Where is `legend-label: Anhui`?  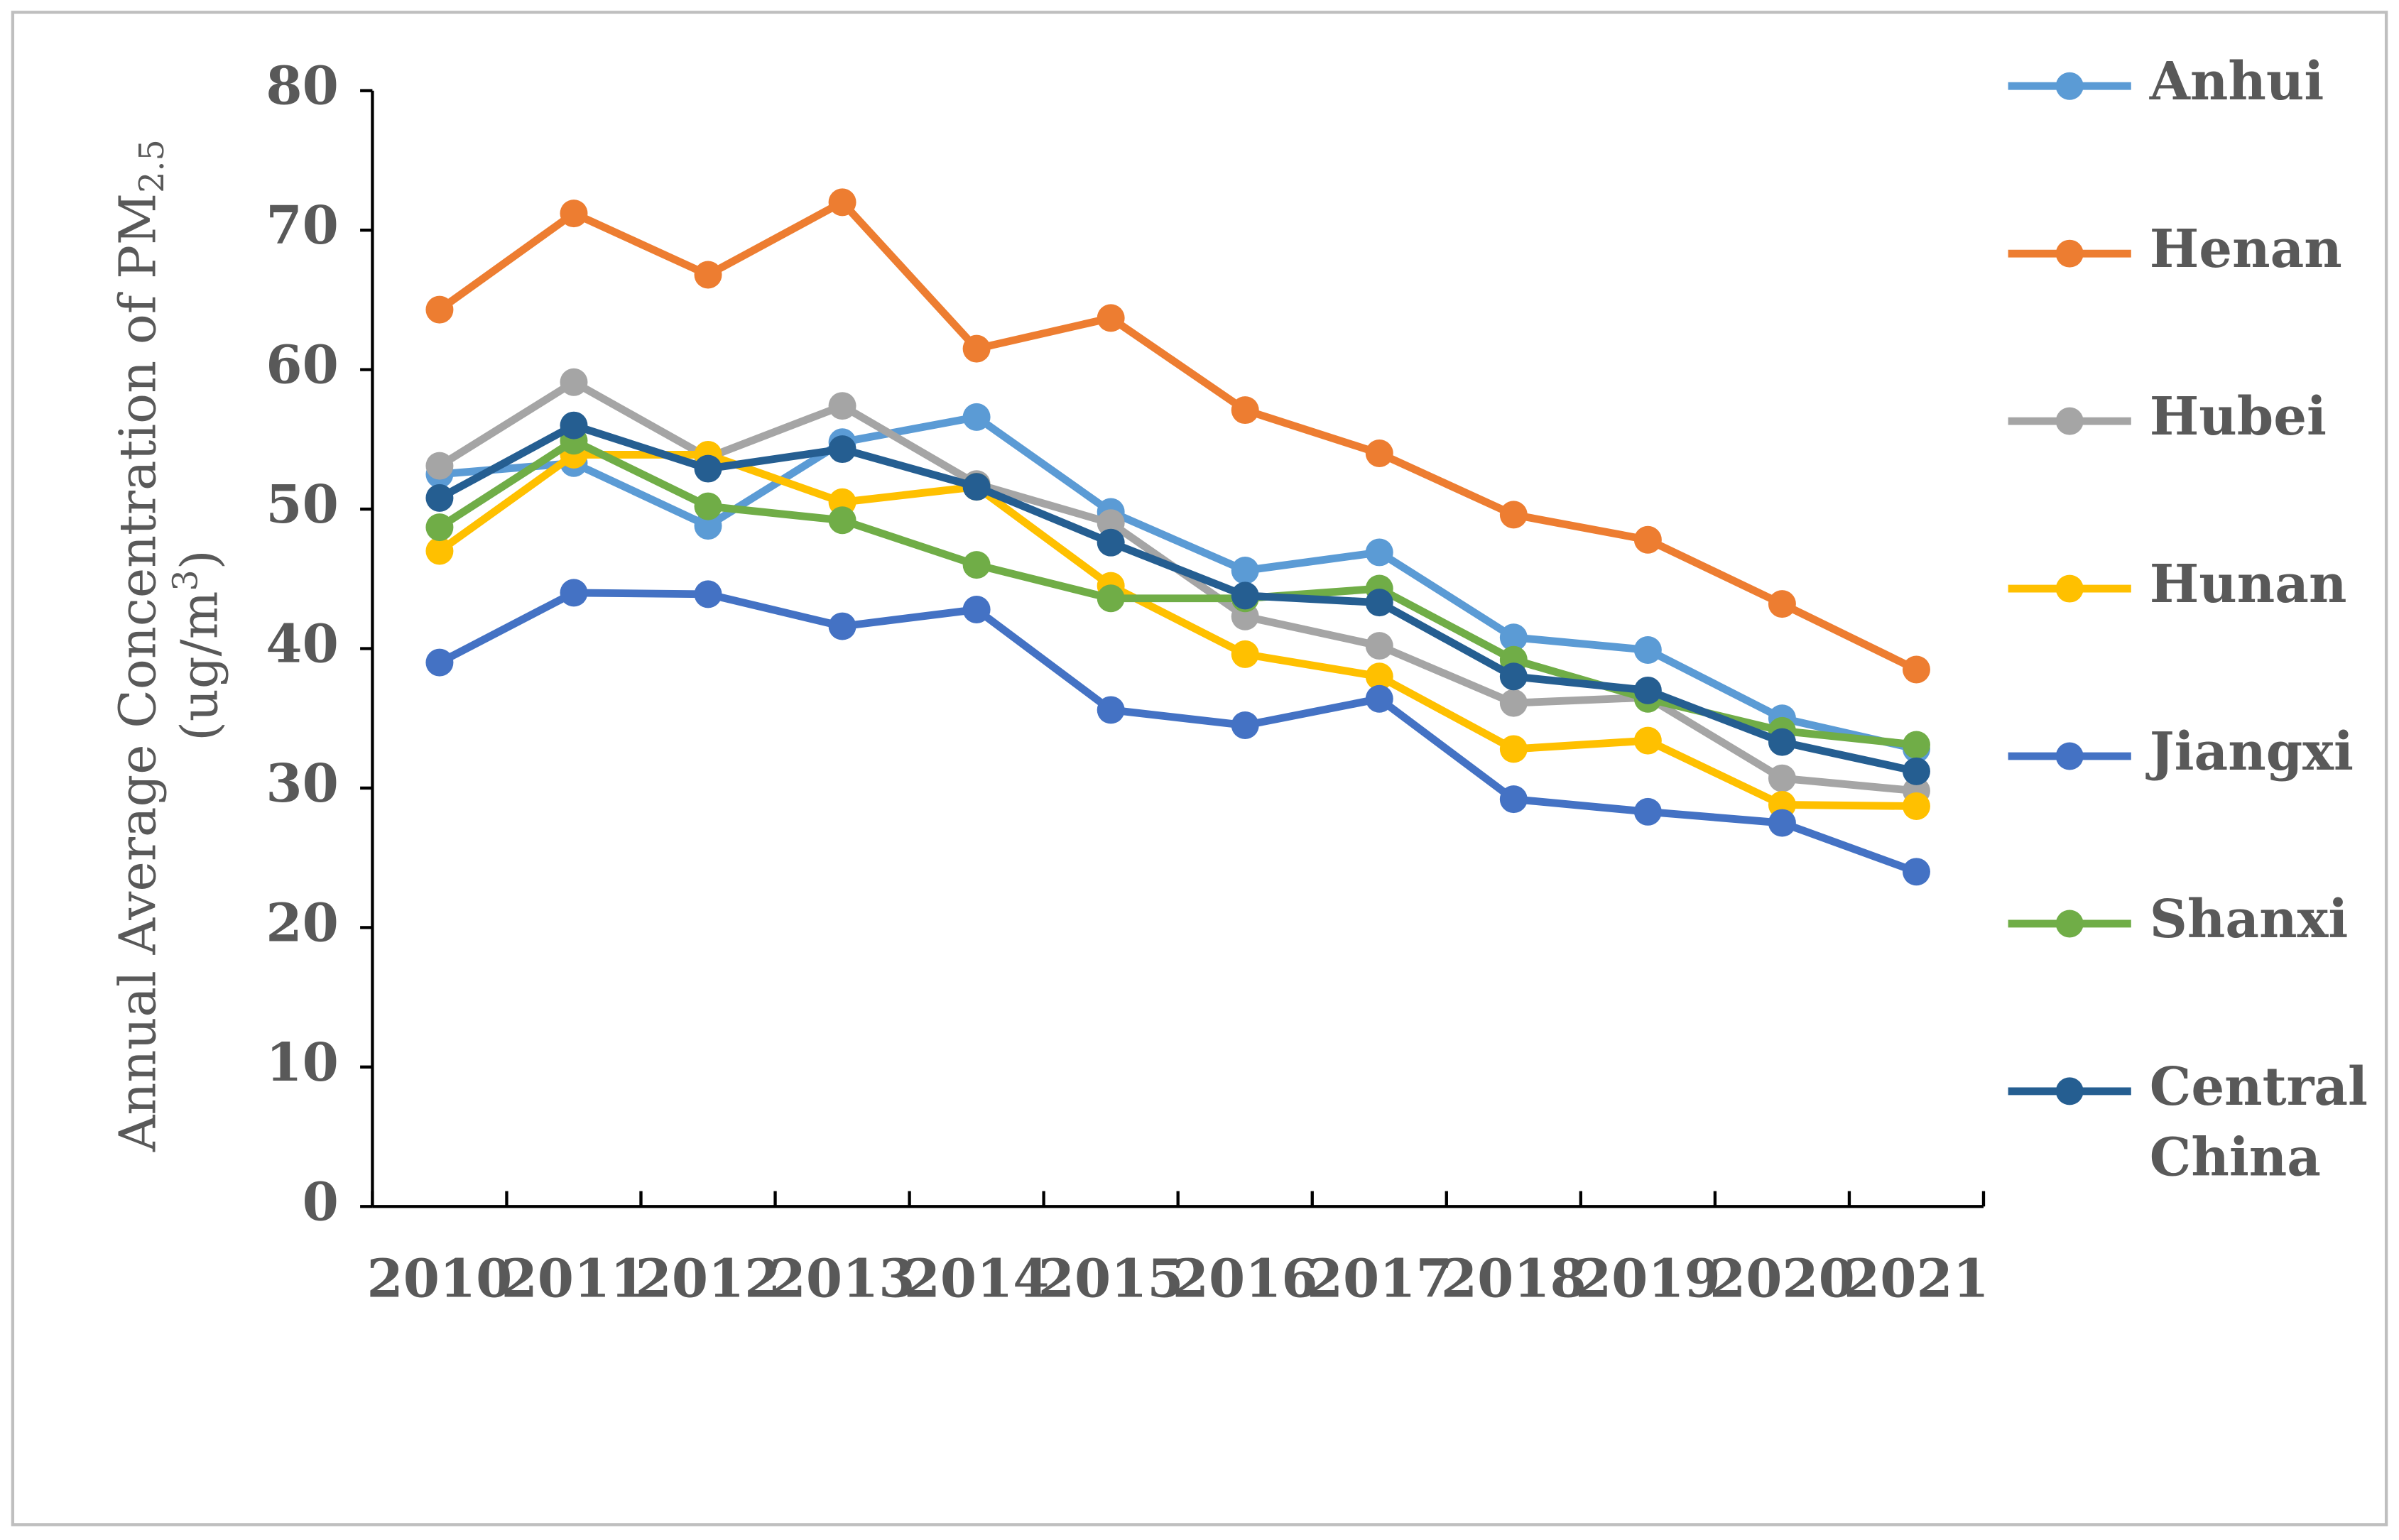 legend-label: Anhui is located at coordinates (2236, 81).